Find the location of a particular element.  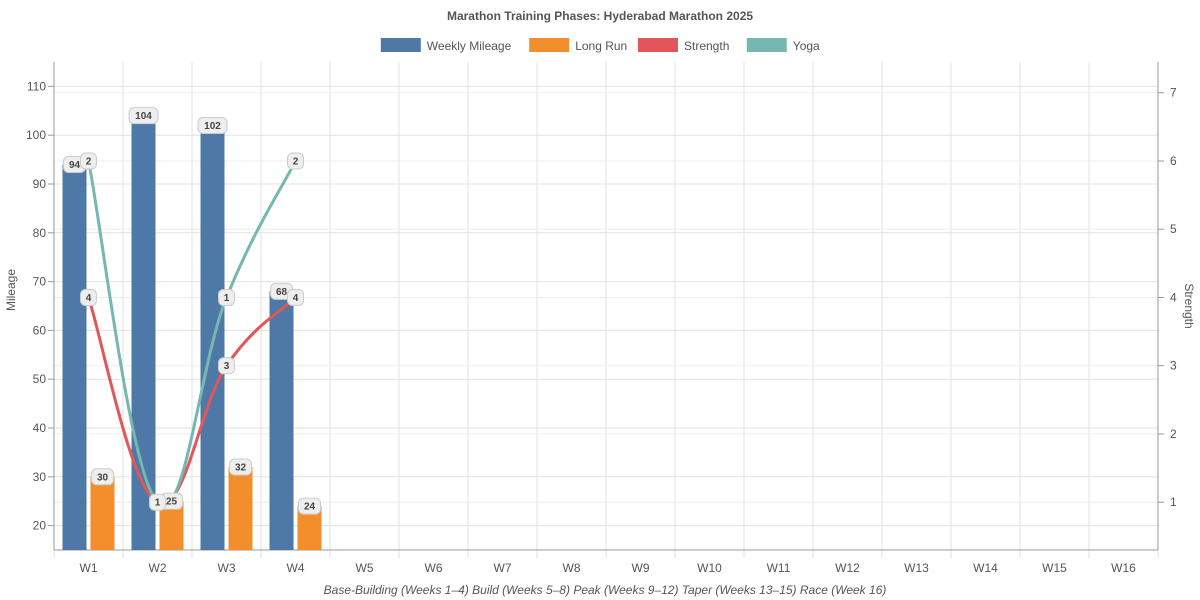

data-label-text: 3 is located at coordinates (227, 366).